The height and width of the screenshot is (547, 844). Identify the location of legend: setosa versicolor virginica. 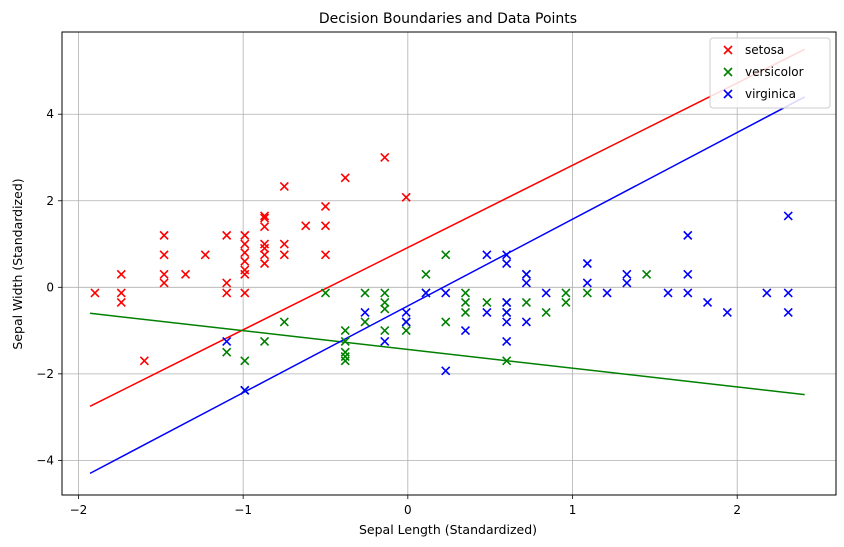
(770, 73).